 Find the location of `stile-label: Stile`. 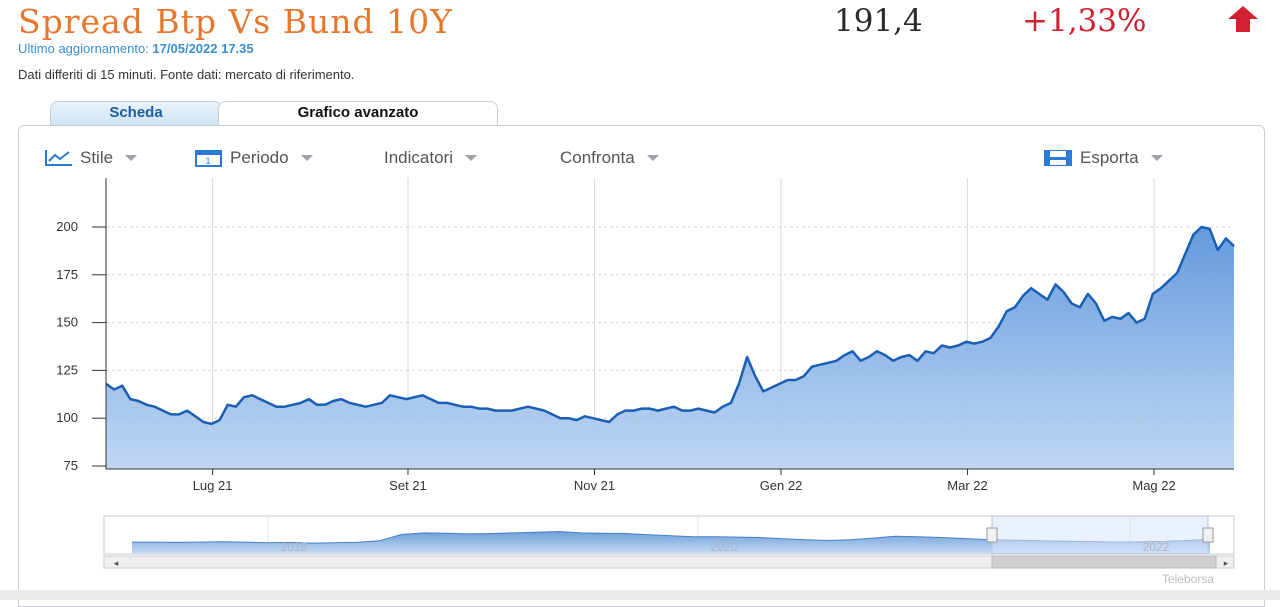

stile-label: Stile is located at coordinates (96, 158).